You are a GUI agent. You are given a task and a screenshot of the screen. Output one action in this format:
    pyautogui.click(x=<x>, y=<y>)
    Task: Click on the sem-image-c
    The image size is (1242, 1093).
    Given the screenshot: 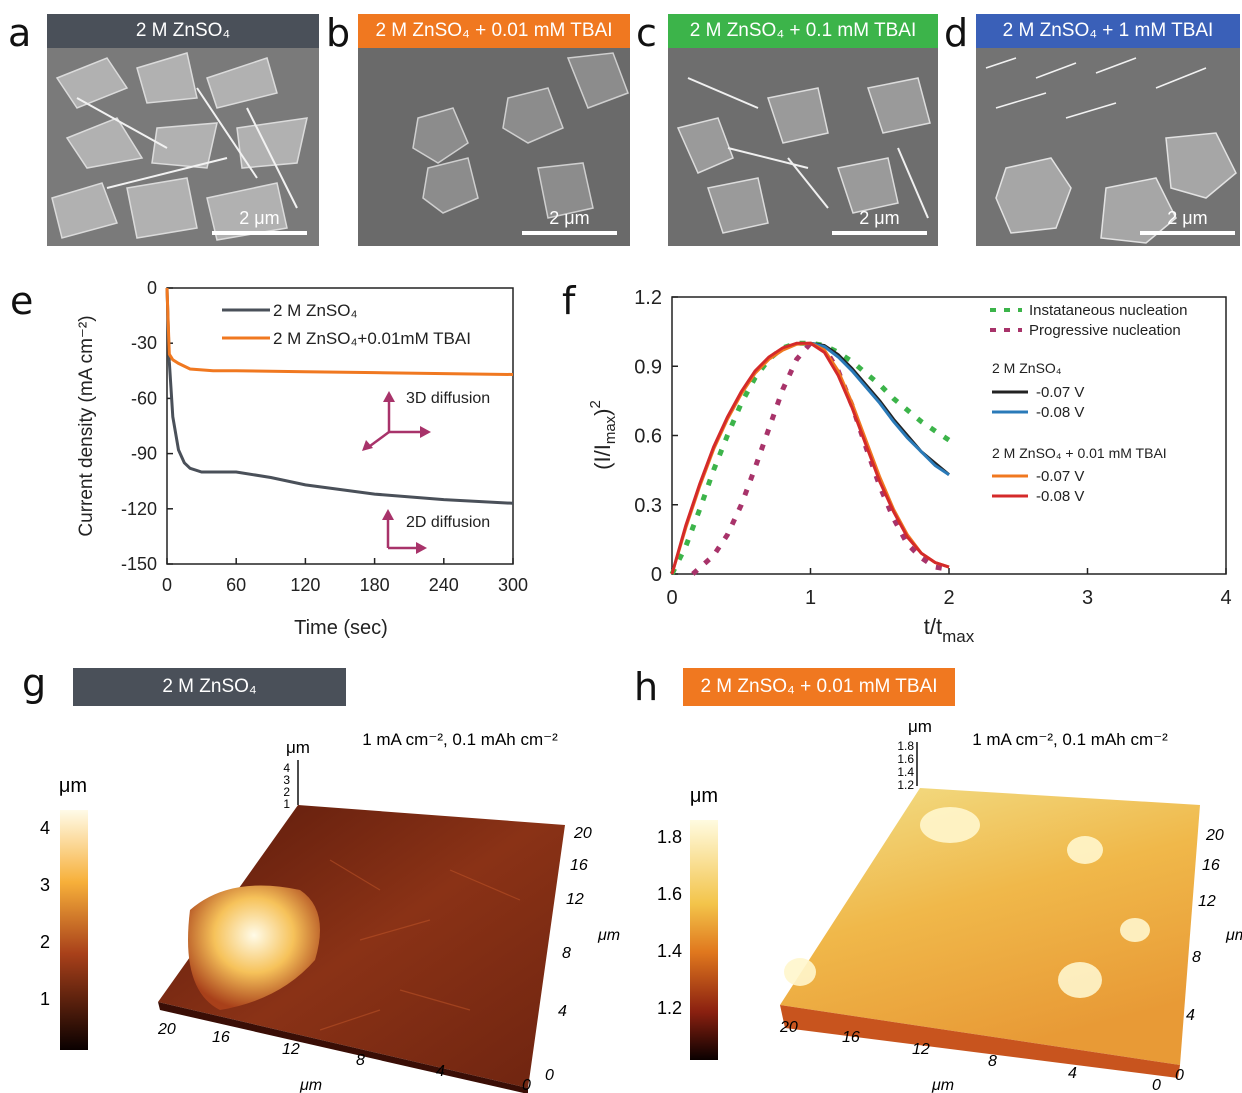 What is the action you would take?
    pyautogui.click(x=803, y=147)
    